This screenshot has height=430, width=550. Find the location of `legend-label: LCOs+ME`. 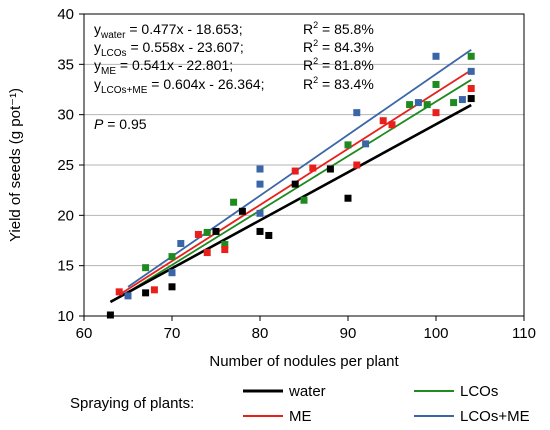

legend-label: LCOs+ME is located at coordinates (495, 416).